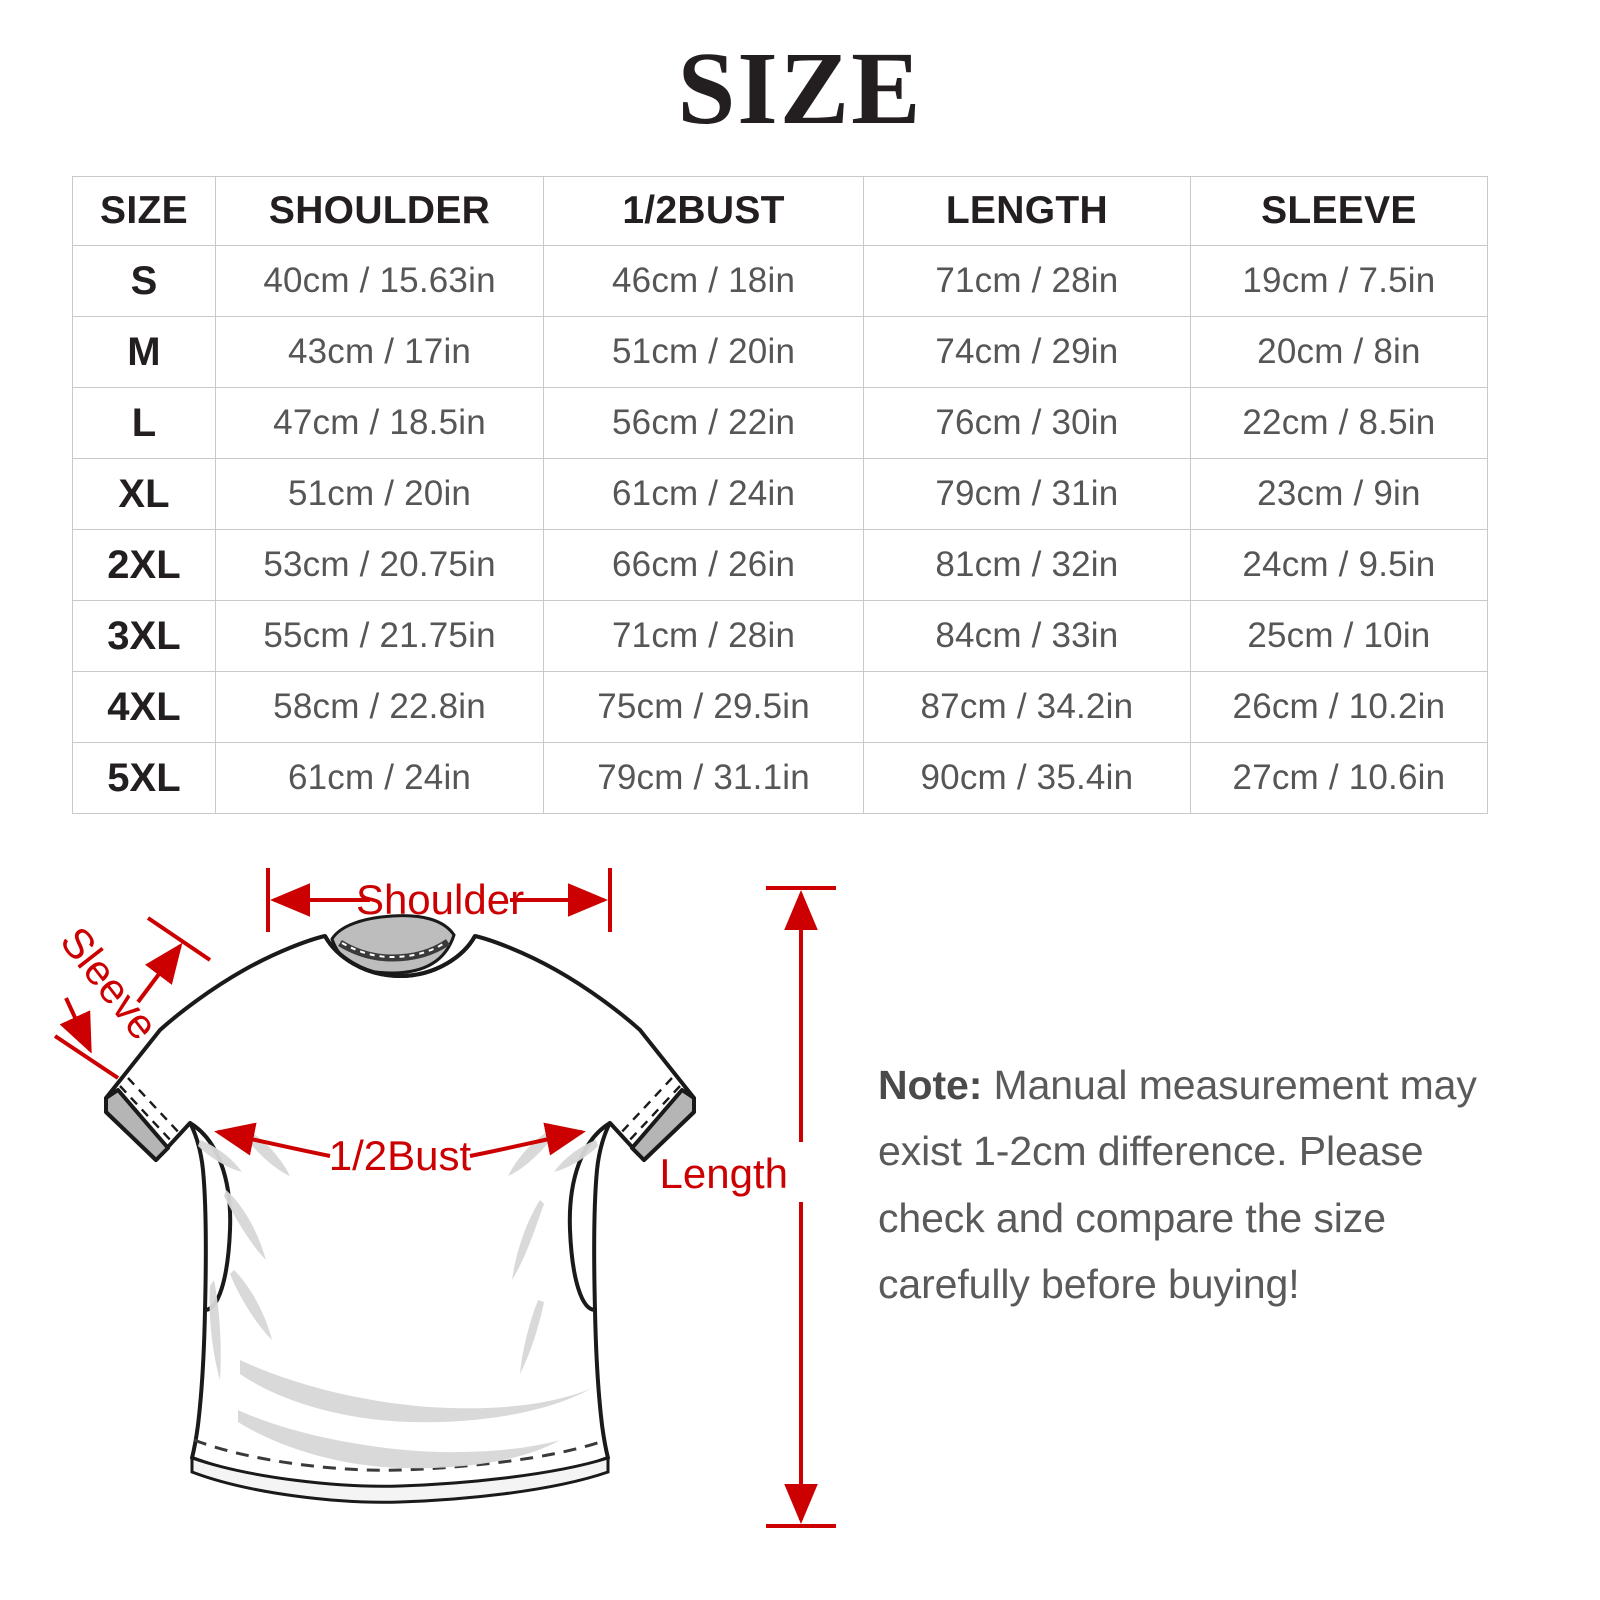 The height and width of the screenshot is (1600, 1600). Describe the element at coordinates (801, 1207) in the screenshot. I see `length-measurement-annotation` at that location.